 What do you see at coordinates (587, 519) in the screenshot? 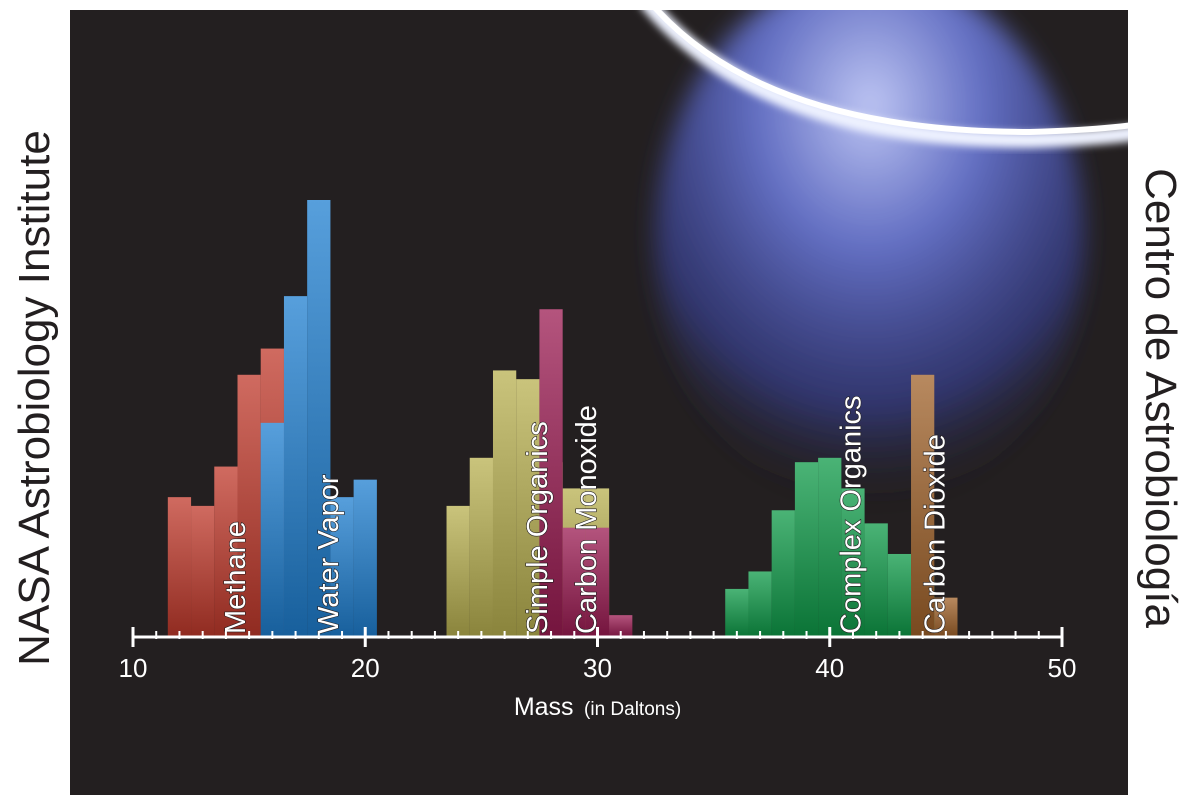
I see `label-carbon-monoxide: Carbon Monoxide` at bounding box center [587, 519].